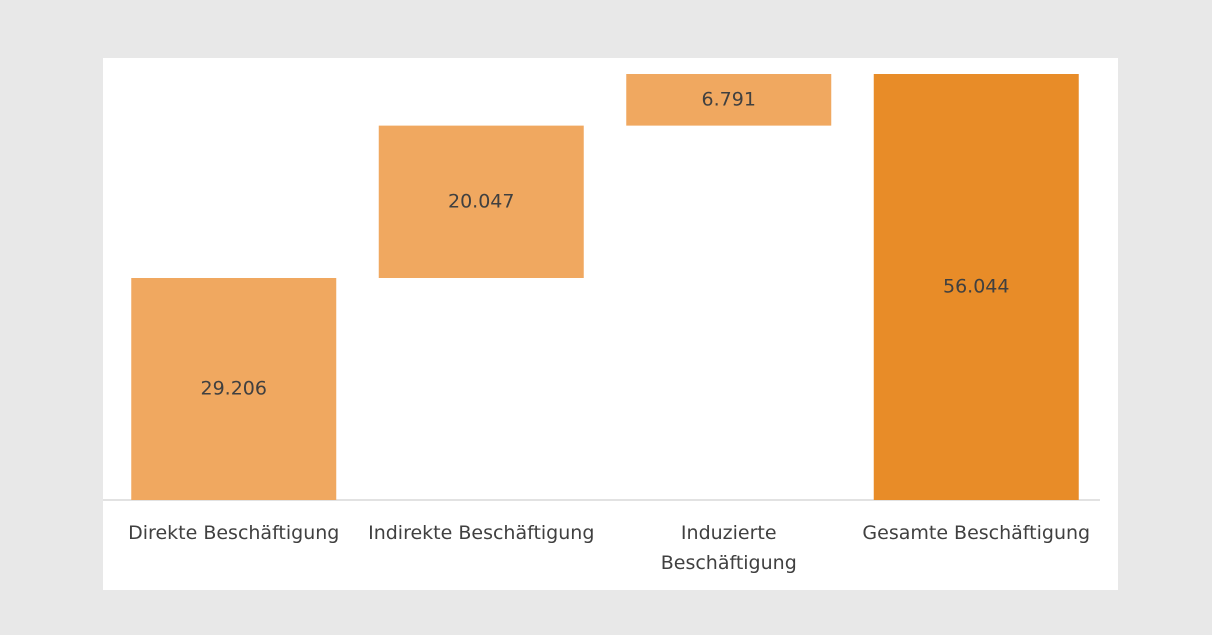  Describe the element at coordinates (976, 533) in the screenshot. I see `x-tick-label: Gesamte Beschäftigung` at that location.